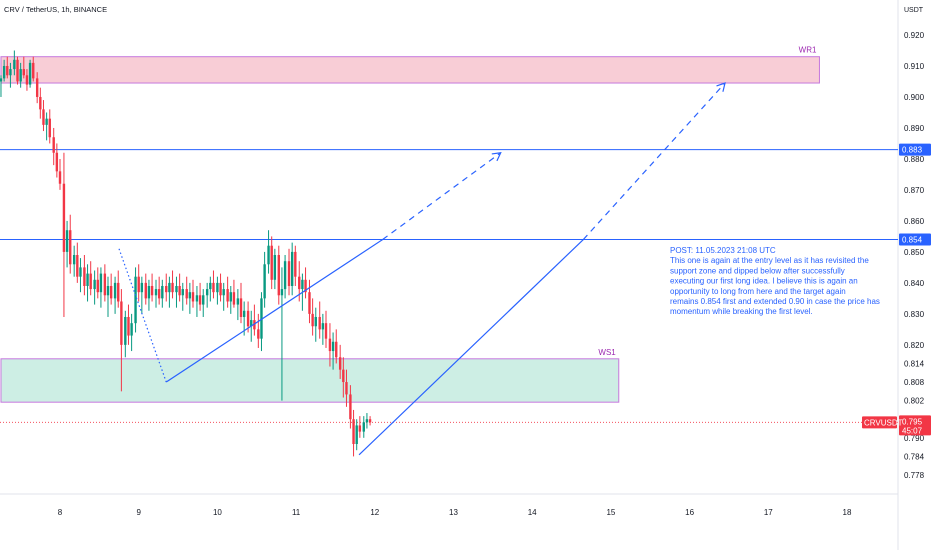 The image size is (932, 550). What do you see at coordinates (217, 512) in the screenshot?
I see `x-tick-label-2: 10` at bounding box center [217, 512].